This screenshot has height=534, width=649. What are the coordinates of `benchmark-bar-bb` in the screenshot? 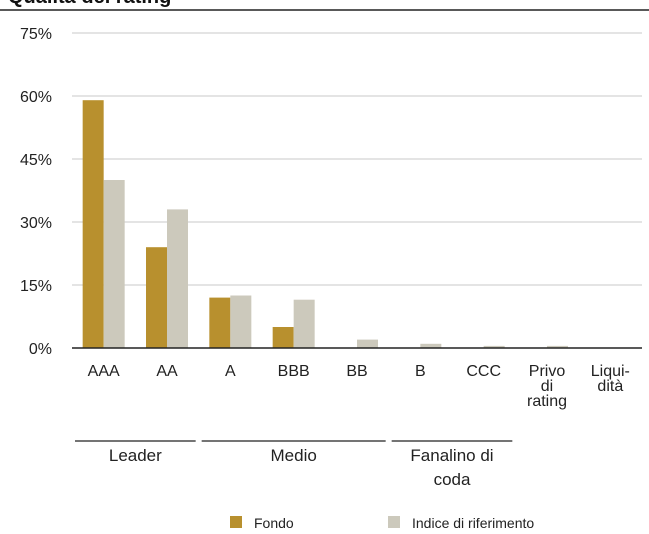 It's located at (367, 343).